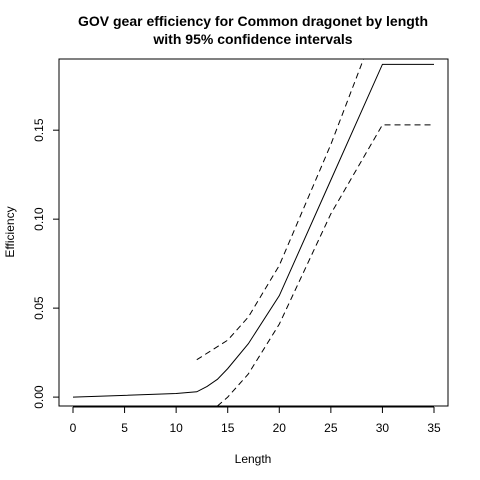 This screenshot has height=480, width=480. I want to click on chart-subtitle: with 95% confidence intervals, so click(252, 39).